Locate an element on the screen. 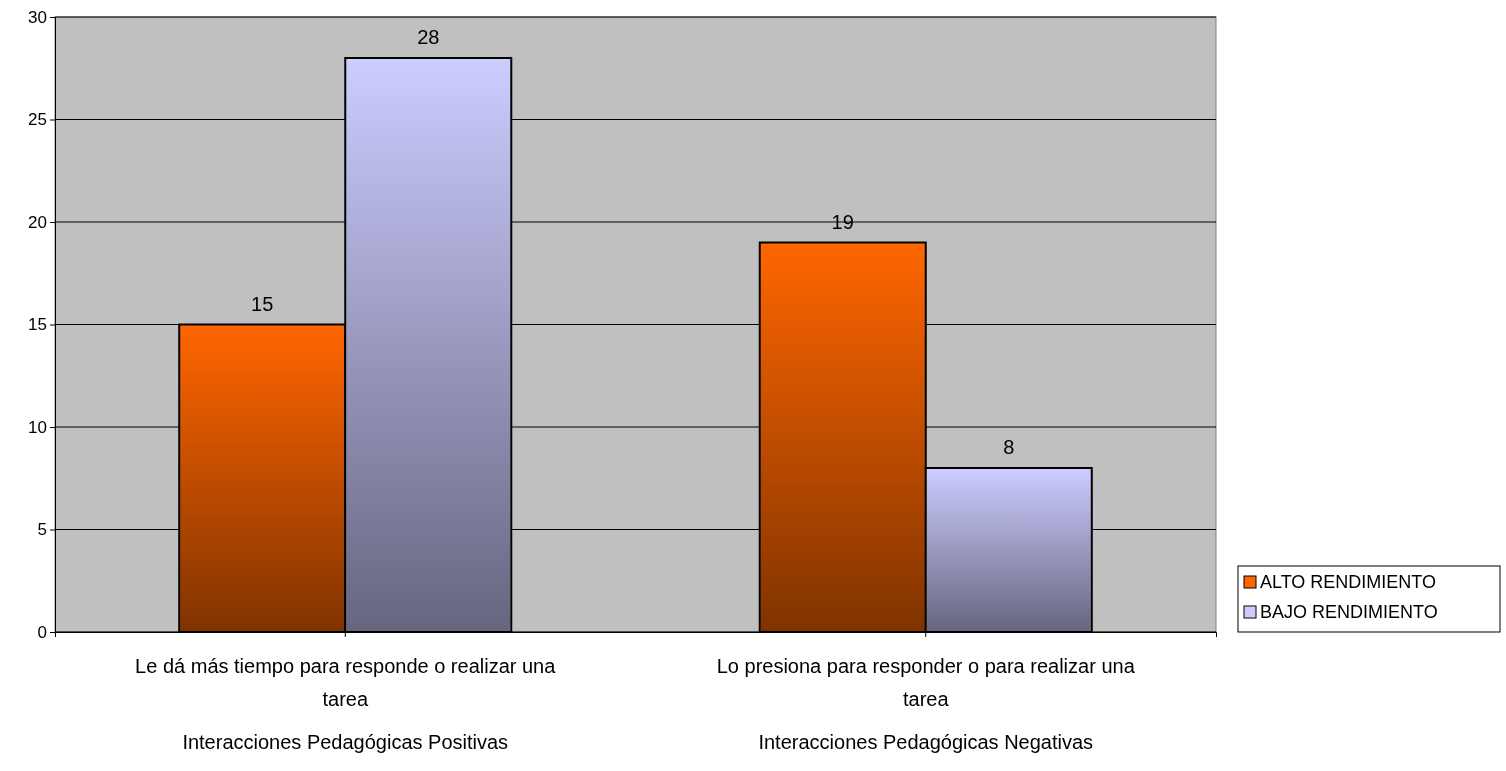 The image size is (1506, 771). x-tick-label: Lo presiona para responder o para realizar una tarea is located at coordinates (926, 682).